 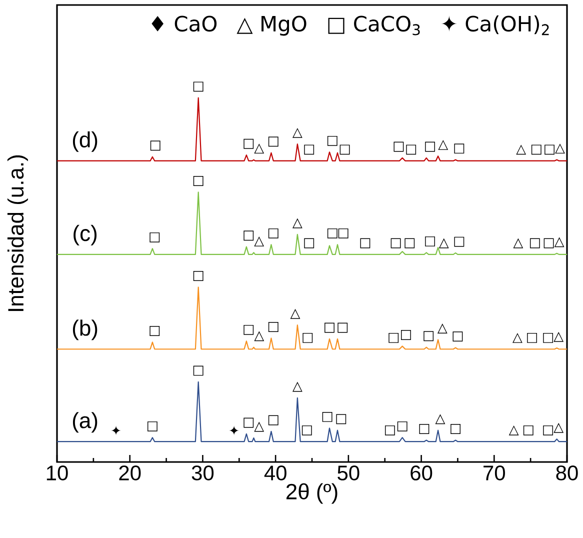 What do you see at coordinates (494, 473) in the screenshot?
I see `x-tick-label: 70` at bounding box center [494, 473].